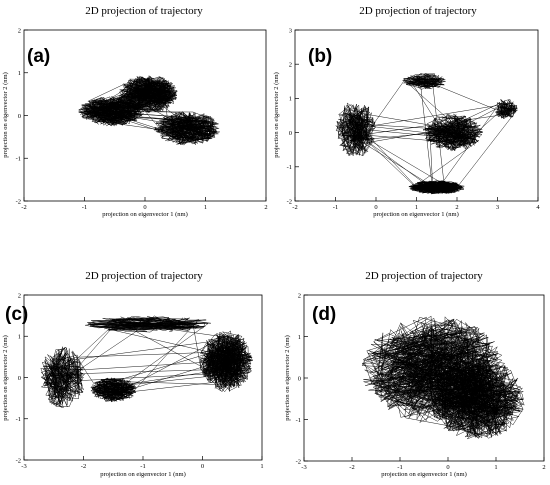 The width and height of the screenshot is (550, 485). What do you see at coordinates (497, 207) in the screenshot?
I see `x-tick-label: 3` at bounding box center [497, 207].